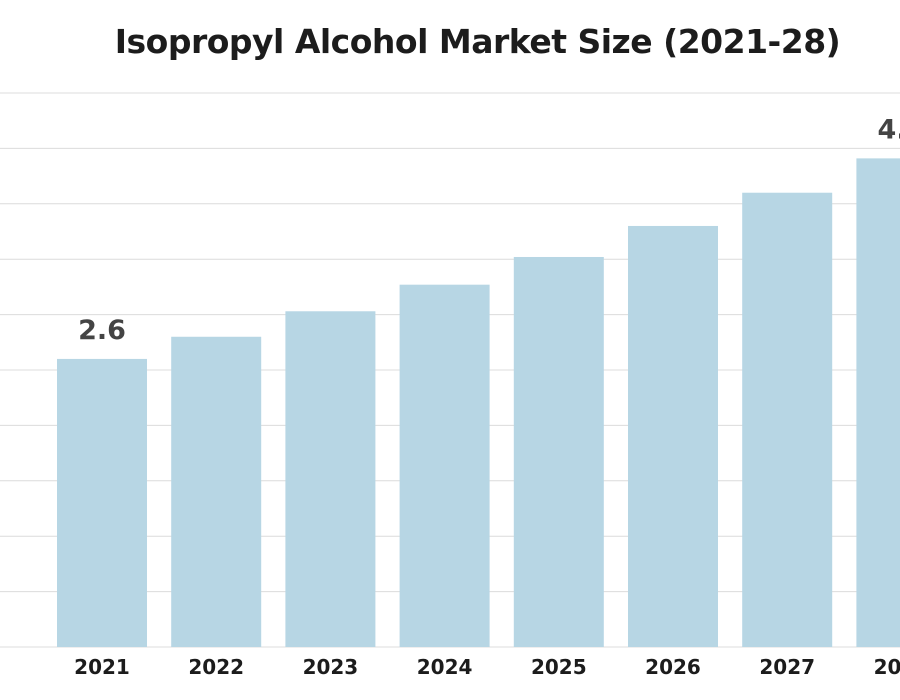 Image resolution: width=900 pixels, height=700 pixels. What do you see at coordinates (787, 419) in the screenshot?
I see `bar-2027` at bounding box center [787, 419].